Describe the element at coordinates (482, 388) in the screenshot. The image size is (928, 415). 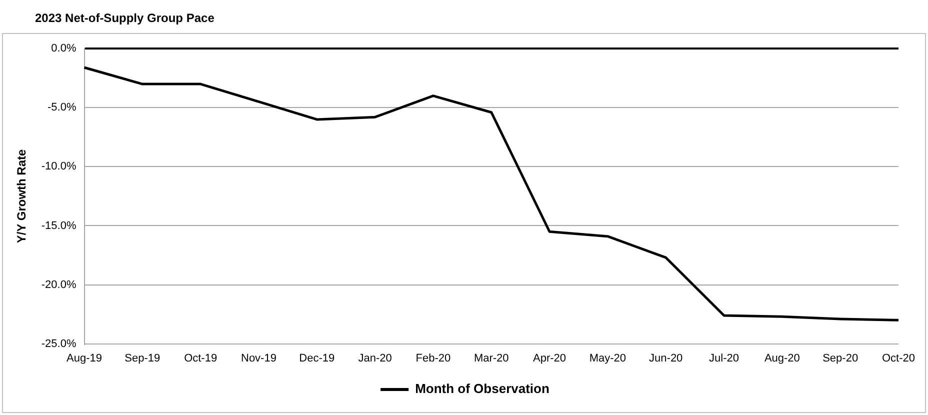
I see `legend-label: Month of Observation` at that location.